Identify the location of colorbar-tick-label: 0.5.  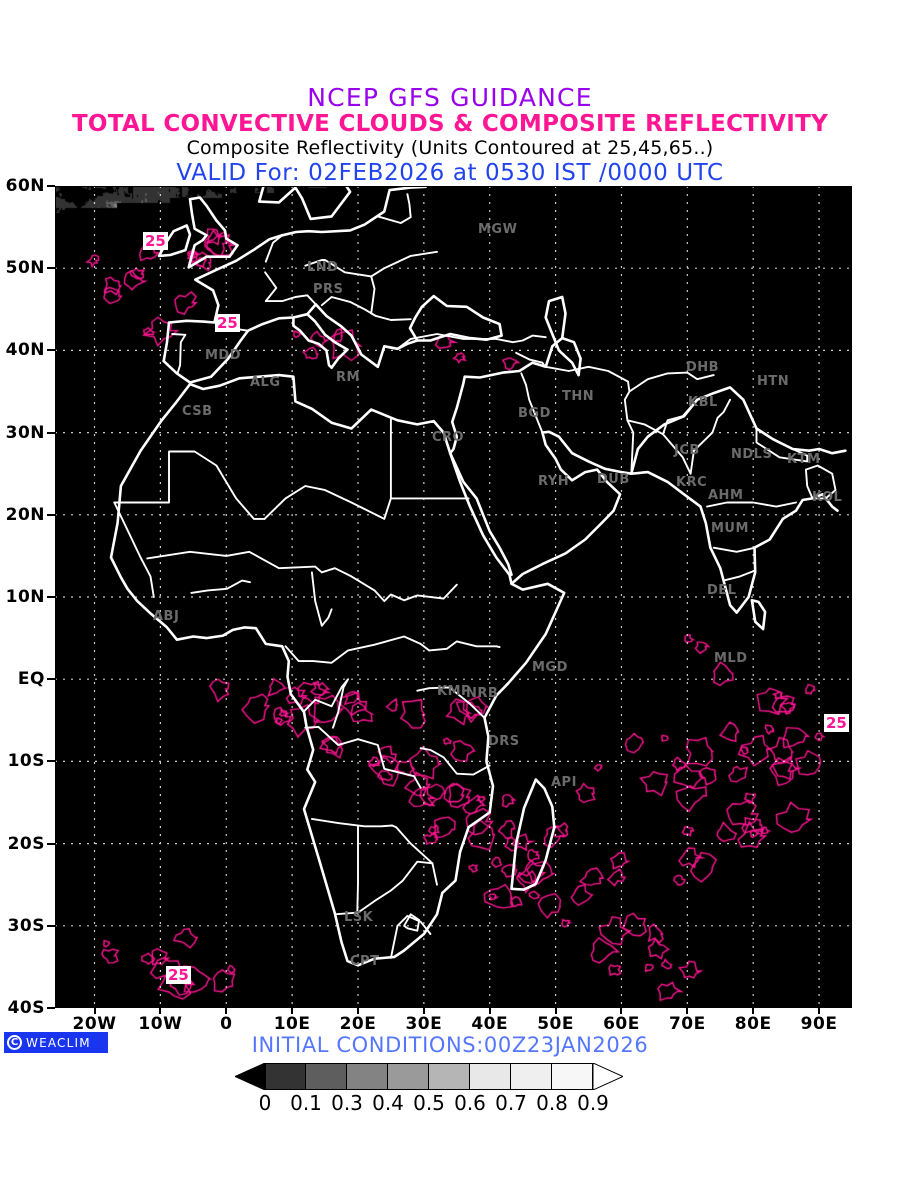
(429, 1103).